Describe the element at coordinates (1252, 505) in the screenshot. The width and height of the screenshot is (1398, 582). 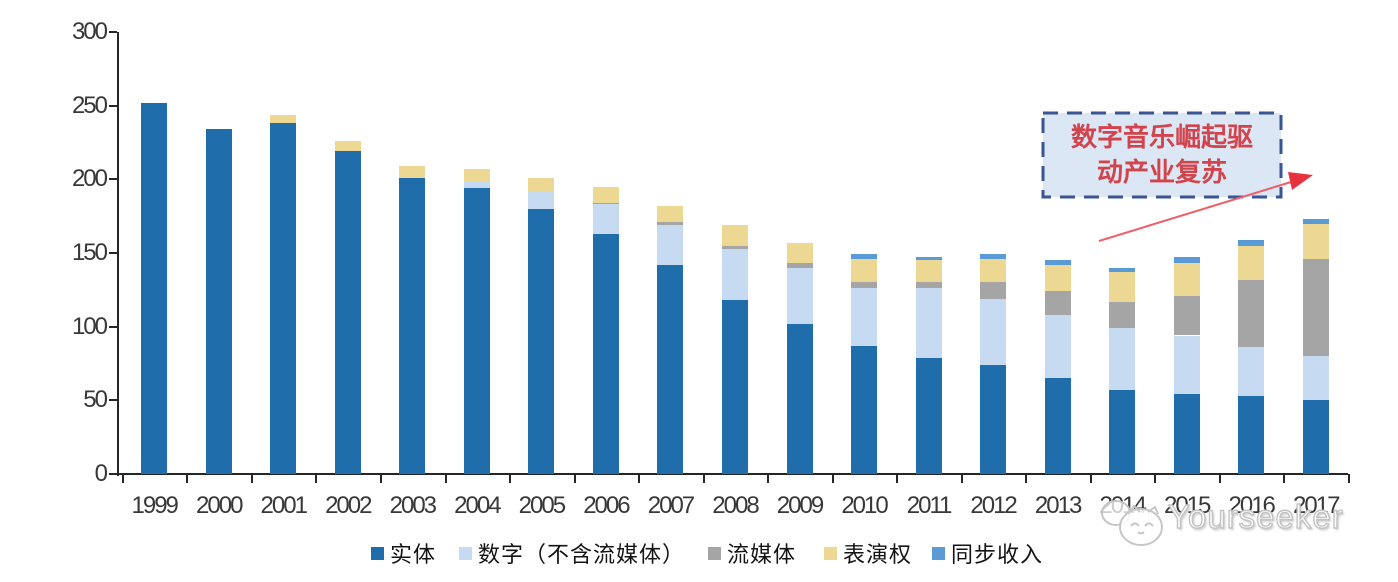
I see `x-axis-label: 2016` at that location.